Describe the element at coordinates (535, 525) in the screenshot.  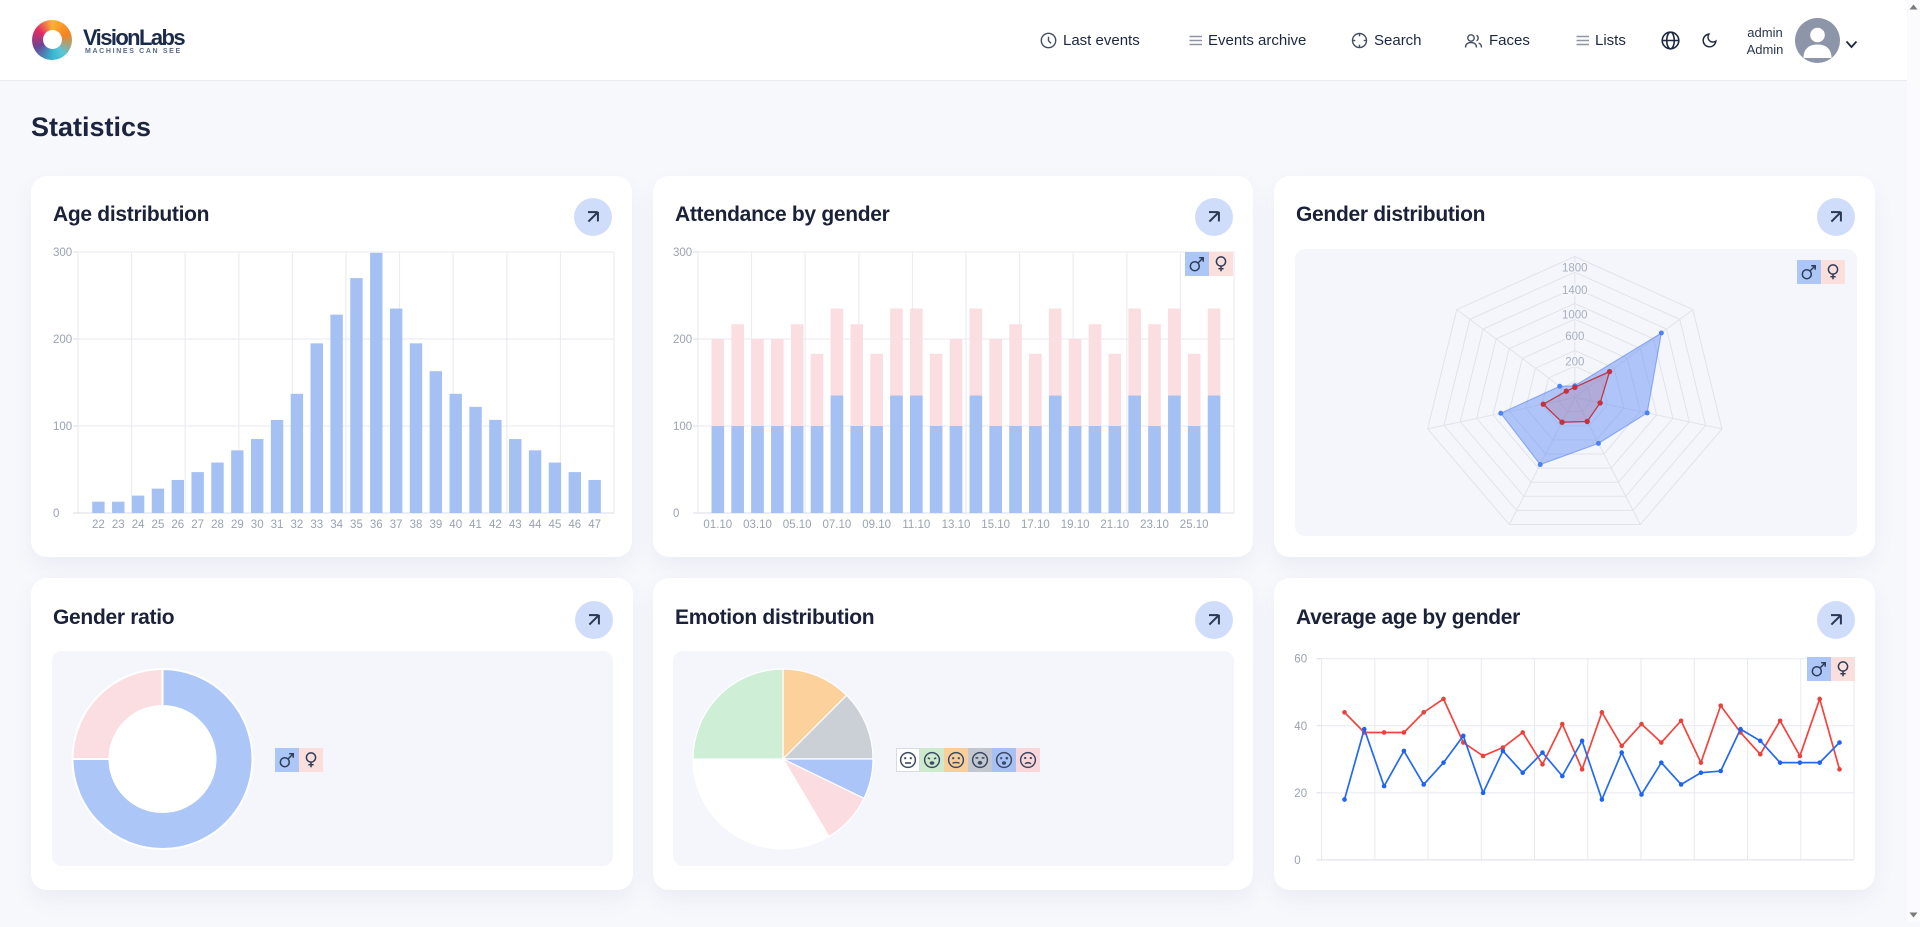
I see `svg-text: 44` at that location.